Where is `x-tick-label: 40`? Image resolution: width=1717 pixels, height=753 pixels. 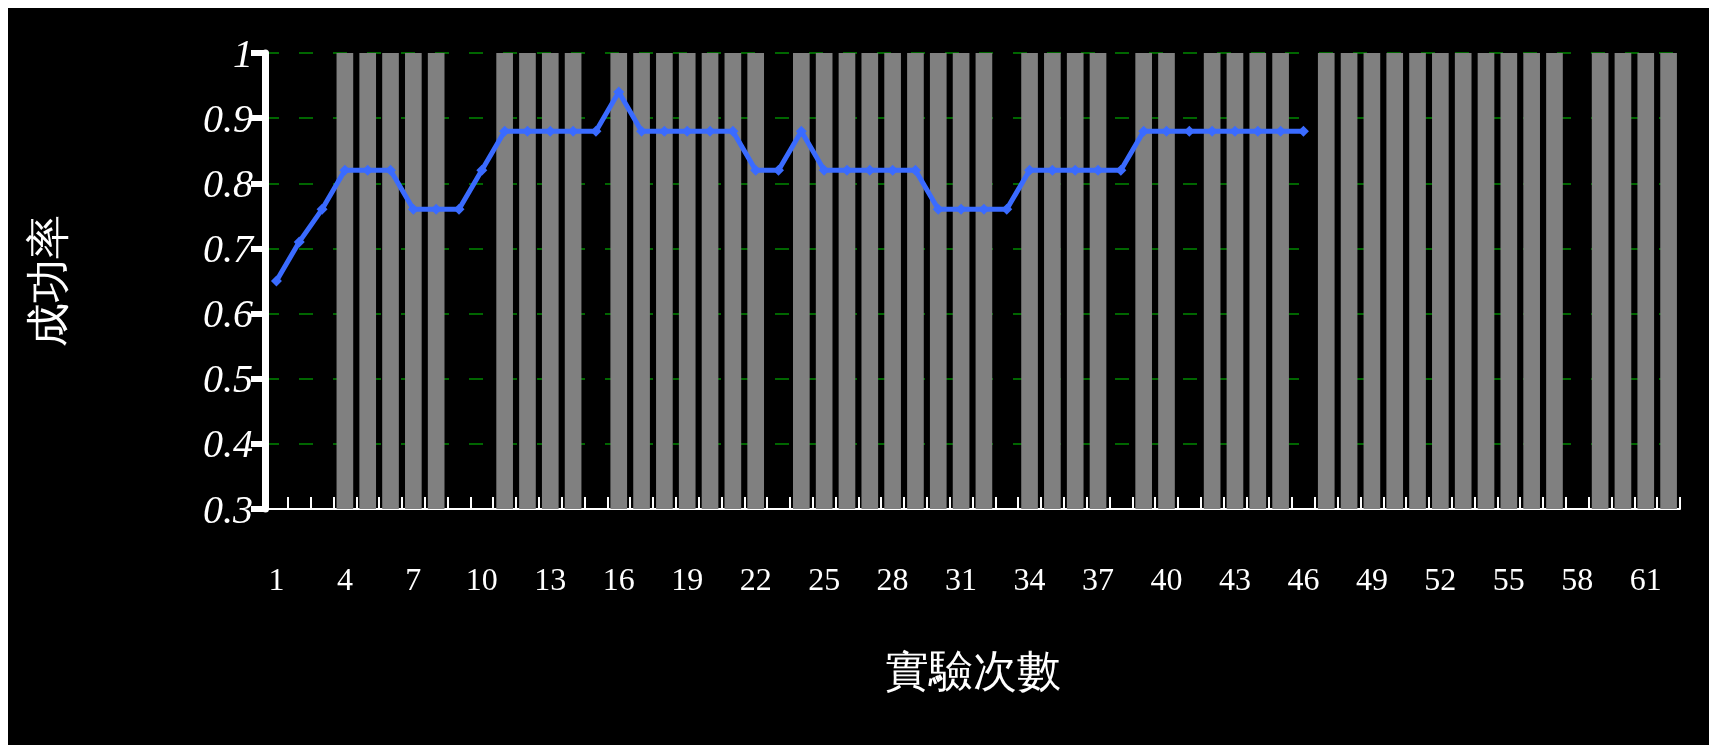 x-tick-label: 40 is located at coordinates (1166, 579).